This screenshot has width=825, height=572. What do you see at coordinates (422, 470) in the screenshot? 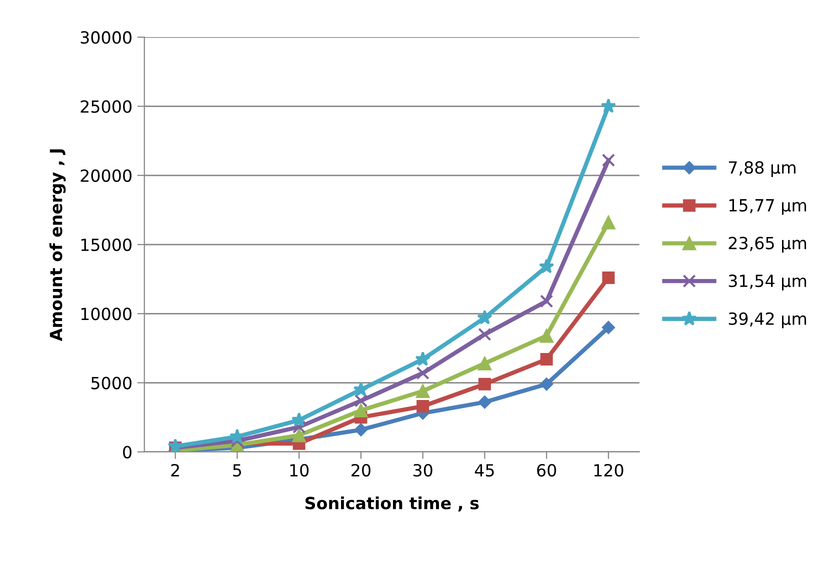
I see `x-tick-label: 30` at bounding box center [422, 470].